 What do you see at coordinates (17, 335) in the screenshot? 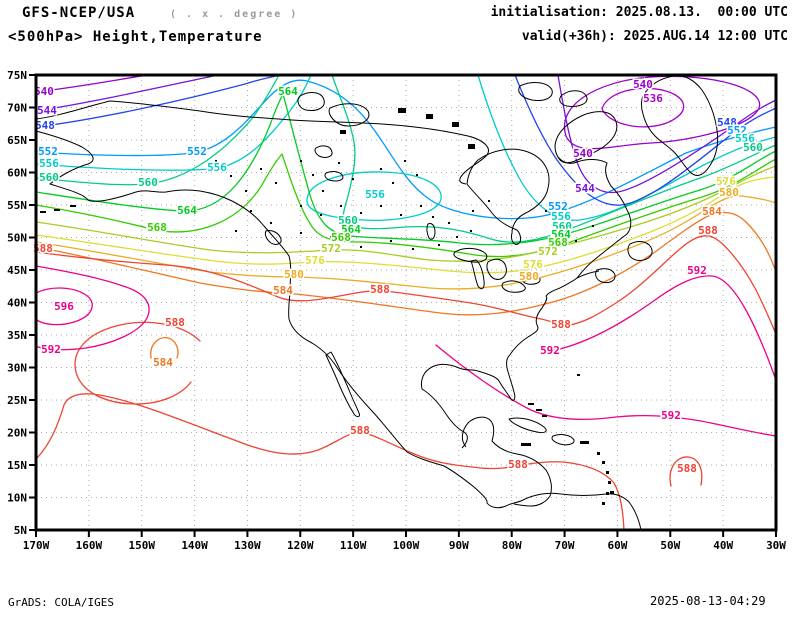
I see `lat-label: 35N` at bounding box center [17, 335].